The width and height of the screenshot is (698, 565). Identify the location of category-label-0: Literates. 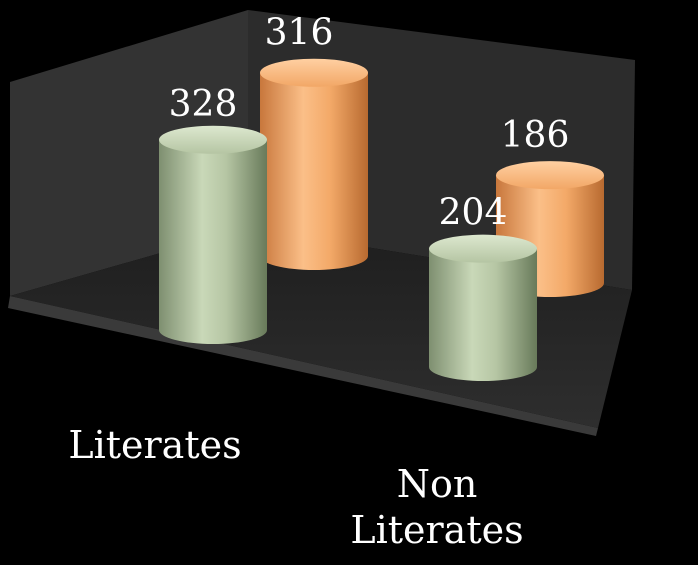
(154, 445).